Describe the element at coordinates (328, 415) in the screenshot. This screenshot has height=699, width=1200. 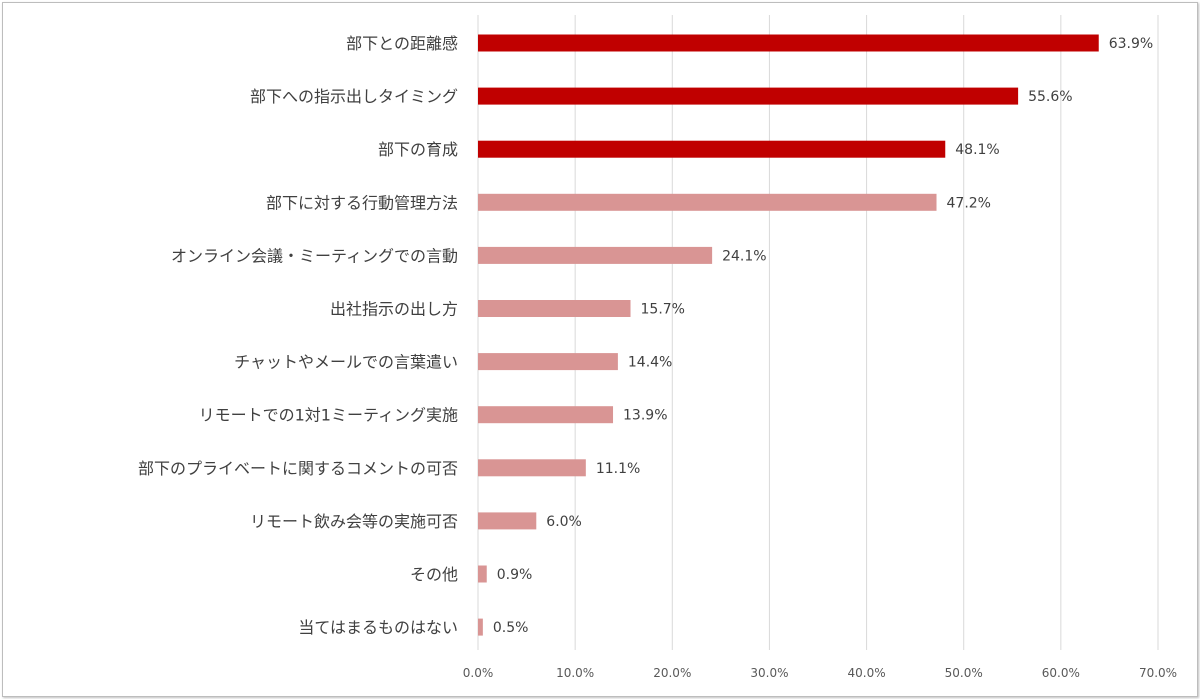
I see `category-label: リモートでの1対1ミーティング実施` at that location.